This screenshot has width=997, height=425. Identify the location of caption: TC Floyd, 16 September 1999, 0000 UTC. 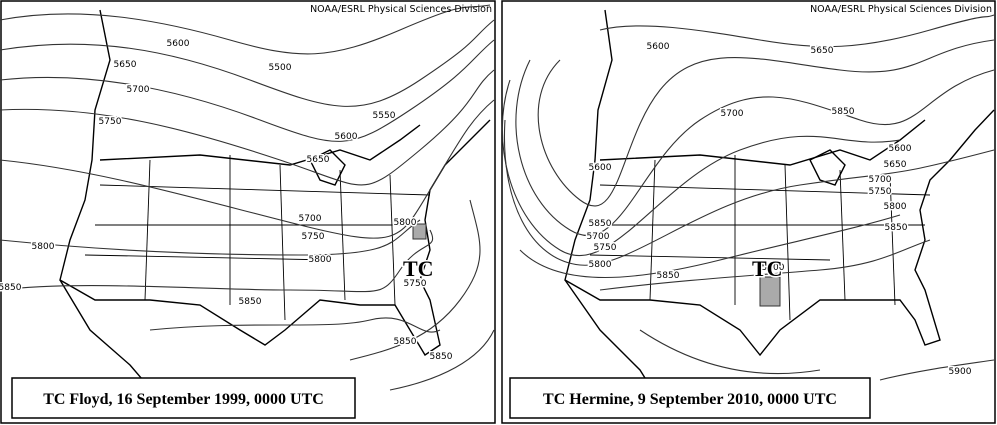
(183, 399).